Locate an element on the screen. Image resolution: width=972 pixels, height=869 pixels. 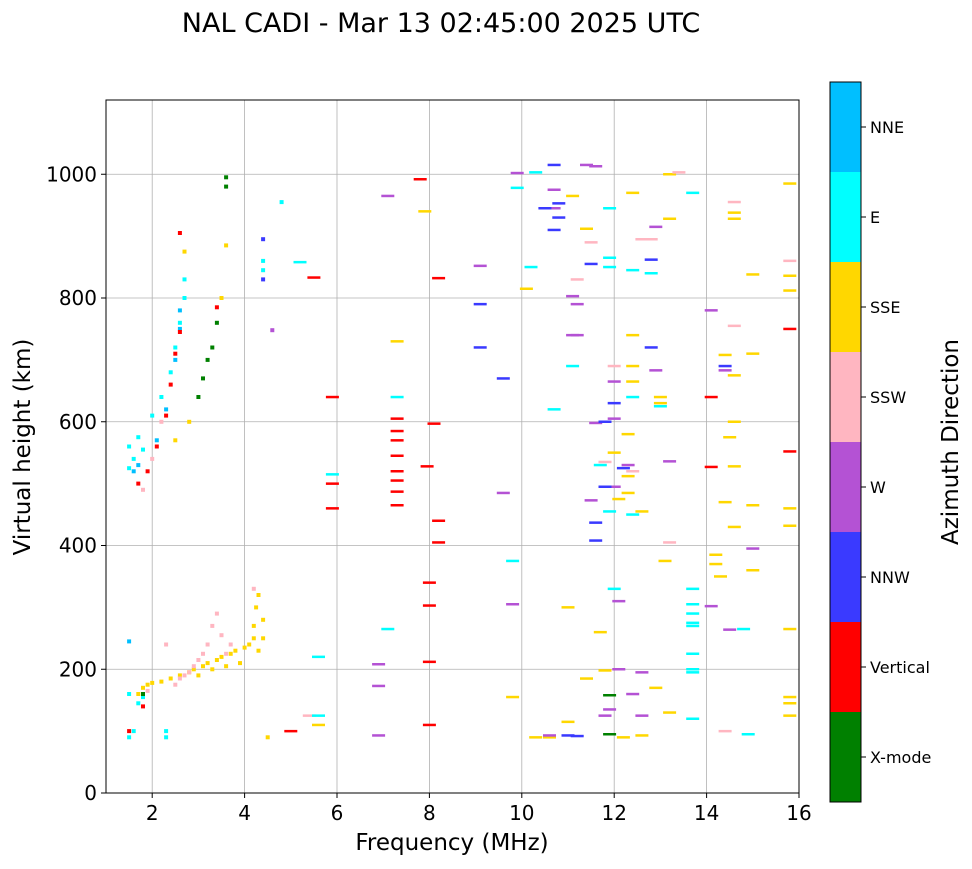
x-tick-label: 6 is located at coordinates (337, 813).